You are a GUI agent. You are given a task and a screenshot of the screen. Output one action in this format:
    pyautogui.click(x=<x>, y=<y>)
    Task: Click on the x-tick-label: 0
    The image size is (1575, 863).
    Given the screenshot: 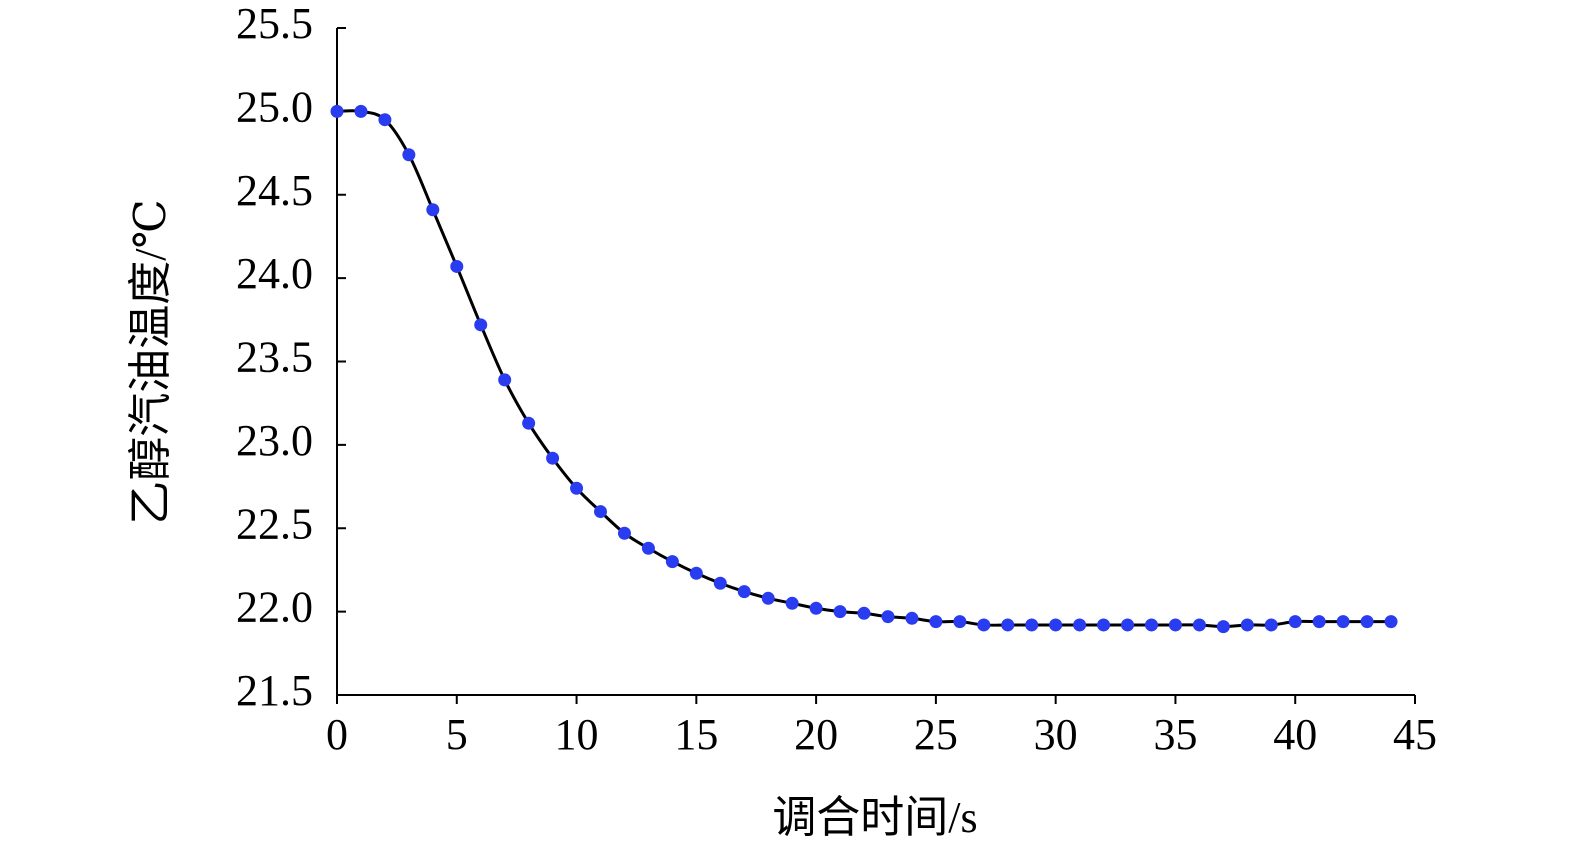 What is the action you would take?
    pyautogui.click(x=337, y=734)
    